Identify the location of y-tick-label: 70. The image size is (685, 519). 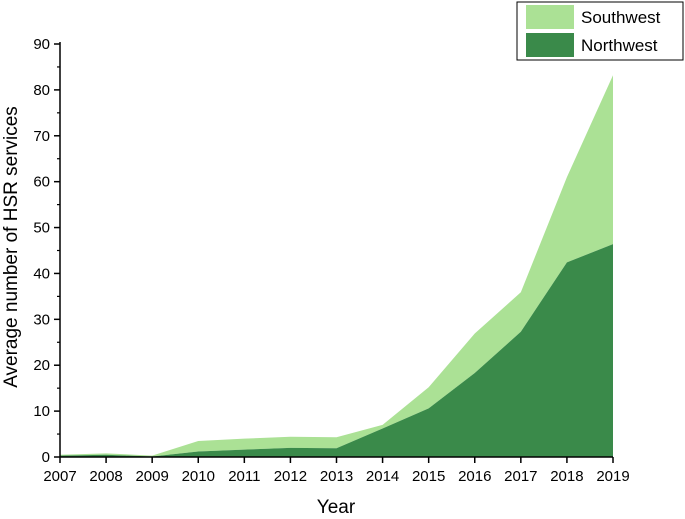
(41, 136).